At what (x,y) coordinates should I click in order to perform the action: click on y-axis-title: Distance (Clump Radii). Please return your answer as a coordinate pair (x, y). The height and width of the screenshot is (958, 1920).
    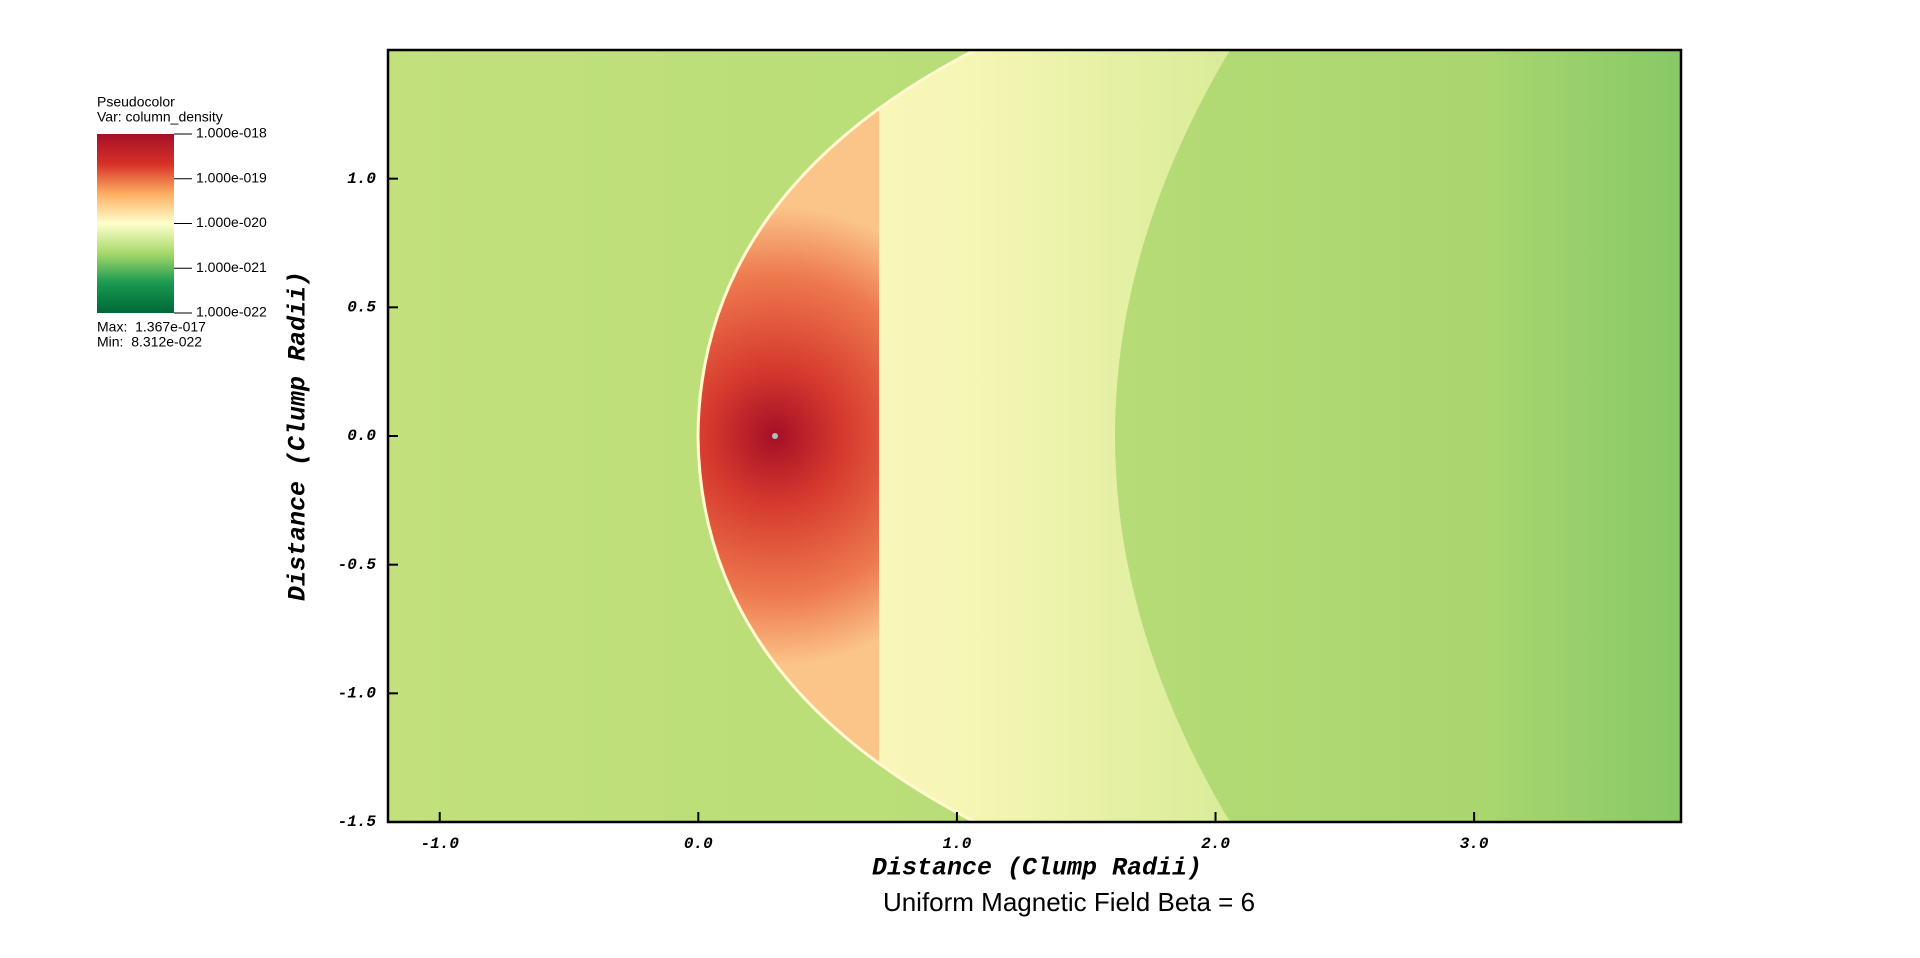
    Looking at the image, I should click on (298, 436).